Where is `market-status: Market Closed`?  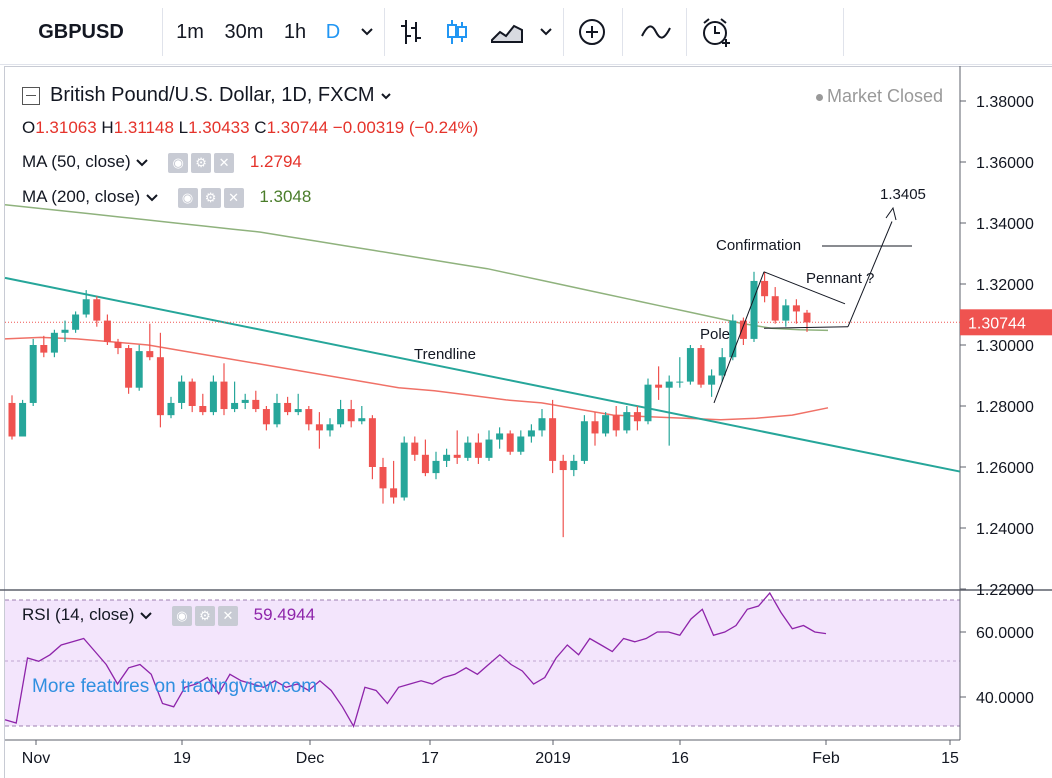
market-status: Market Closed is located at coordinates (879, 96).